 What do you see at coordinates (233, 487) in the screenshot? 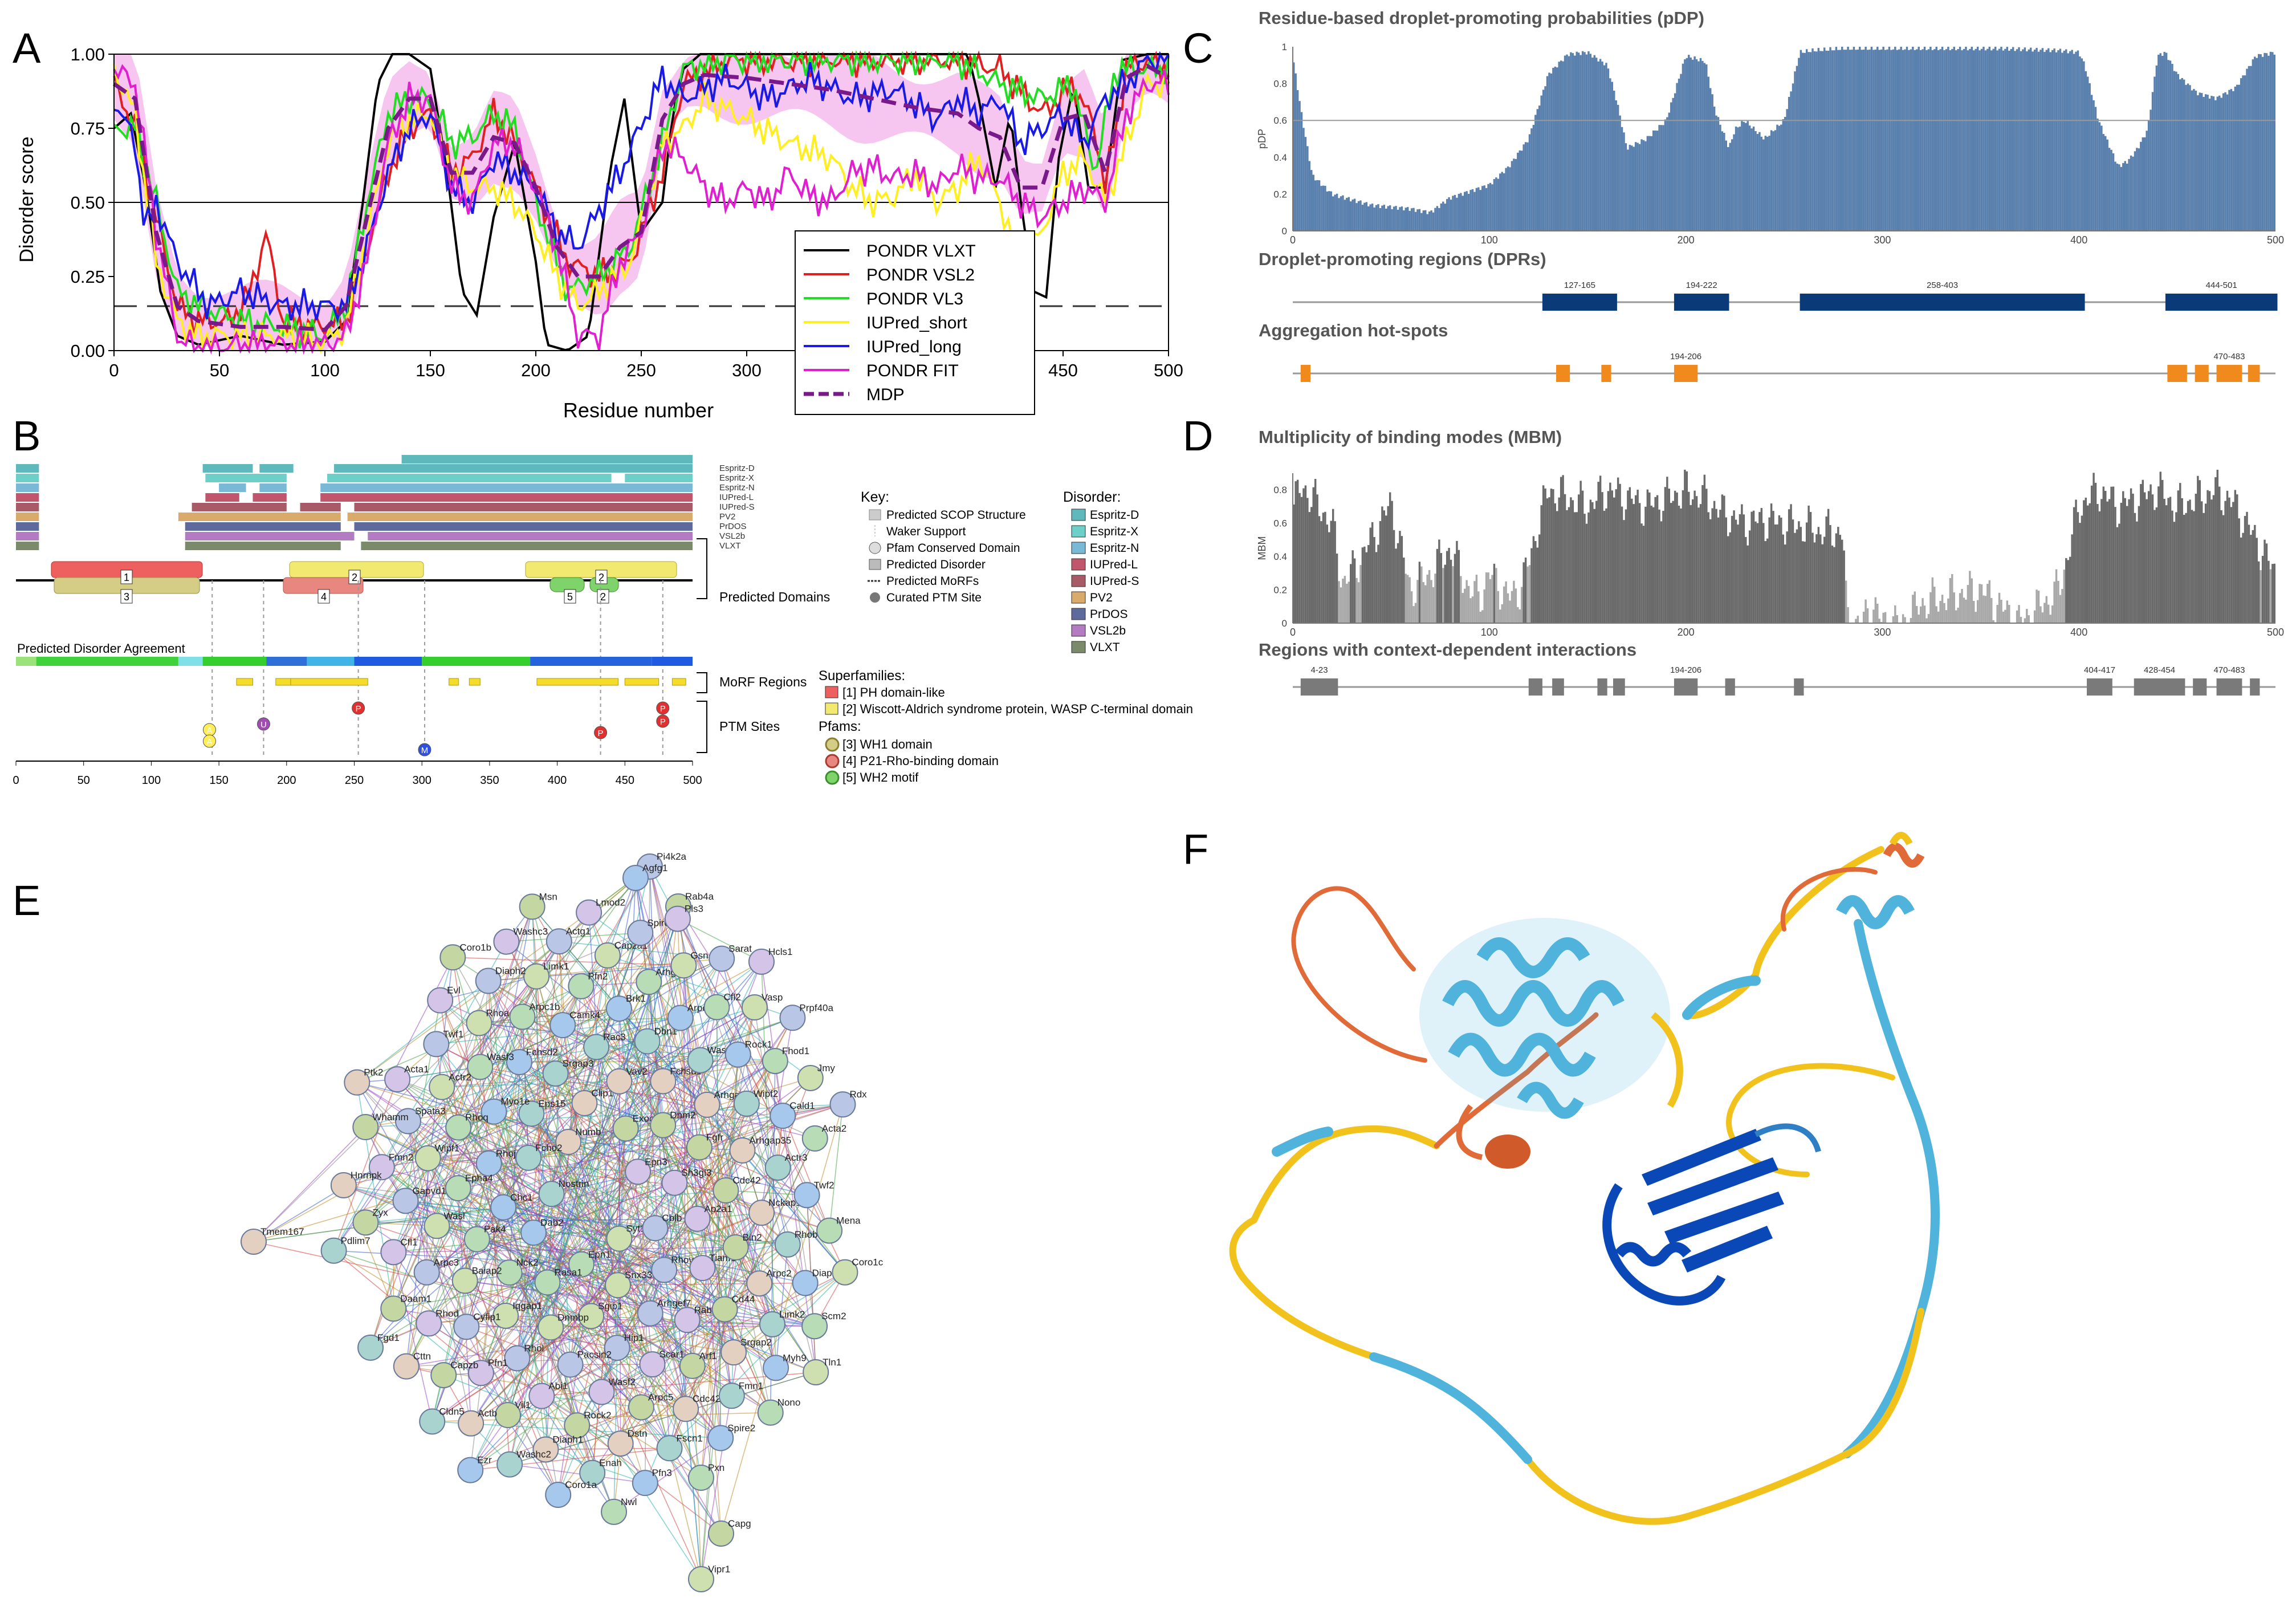
I see `track-segment-espritz-n` at bounding box center [233, 487].